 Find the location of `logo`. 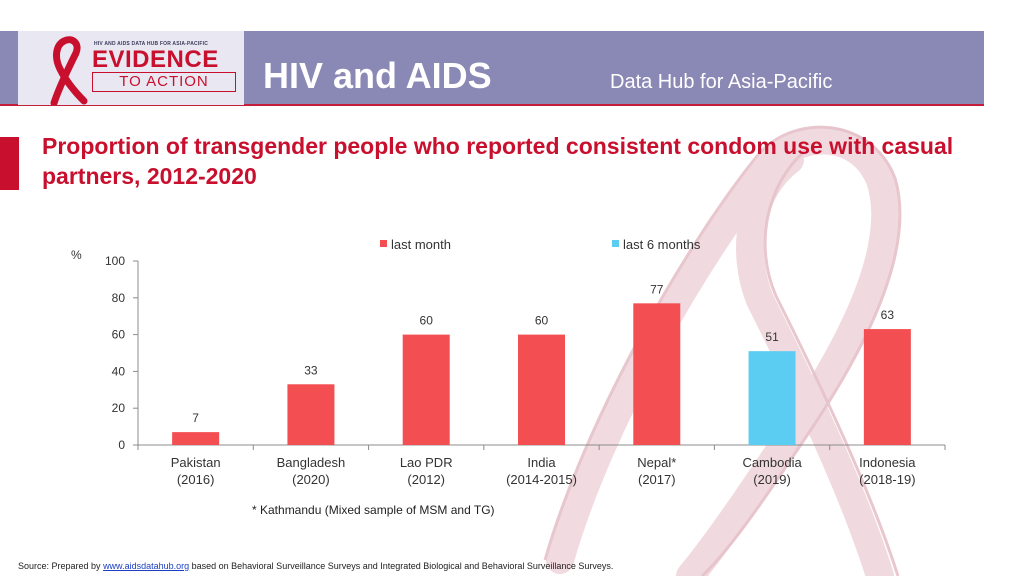

logo is located at coordinates (131, 68).